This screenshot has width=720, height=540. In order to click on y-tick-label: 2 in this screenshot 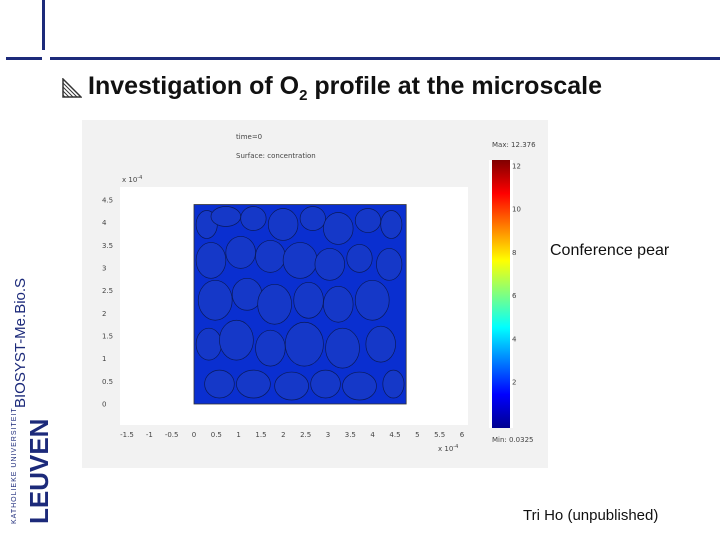, I will do `click(104, 314)`.